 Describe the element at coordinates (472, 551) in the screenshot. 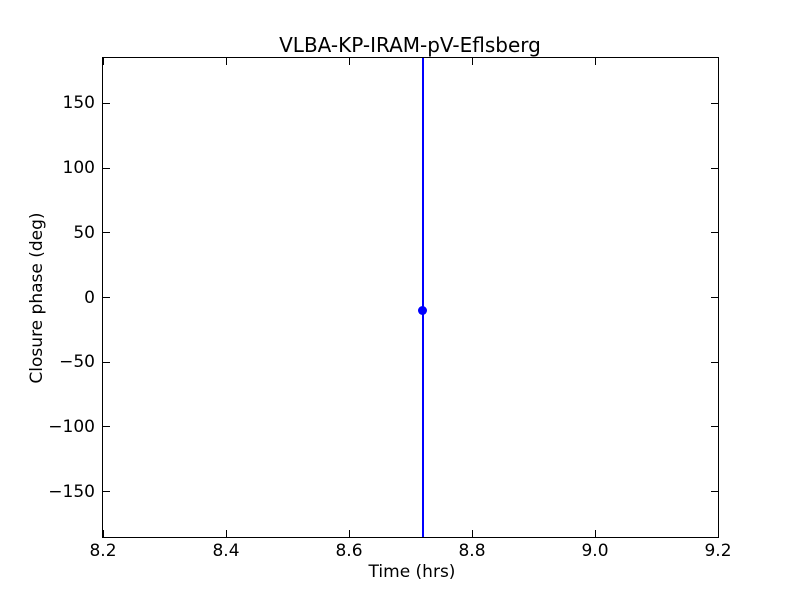

I see `x-tick-label: 8.8` at that location.